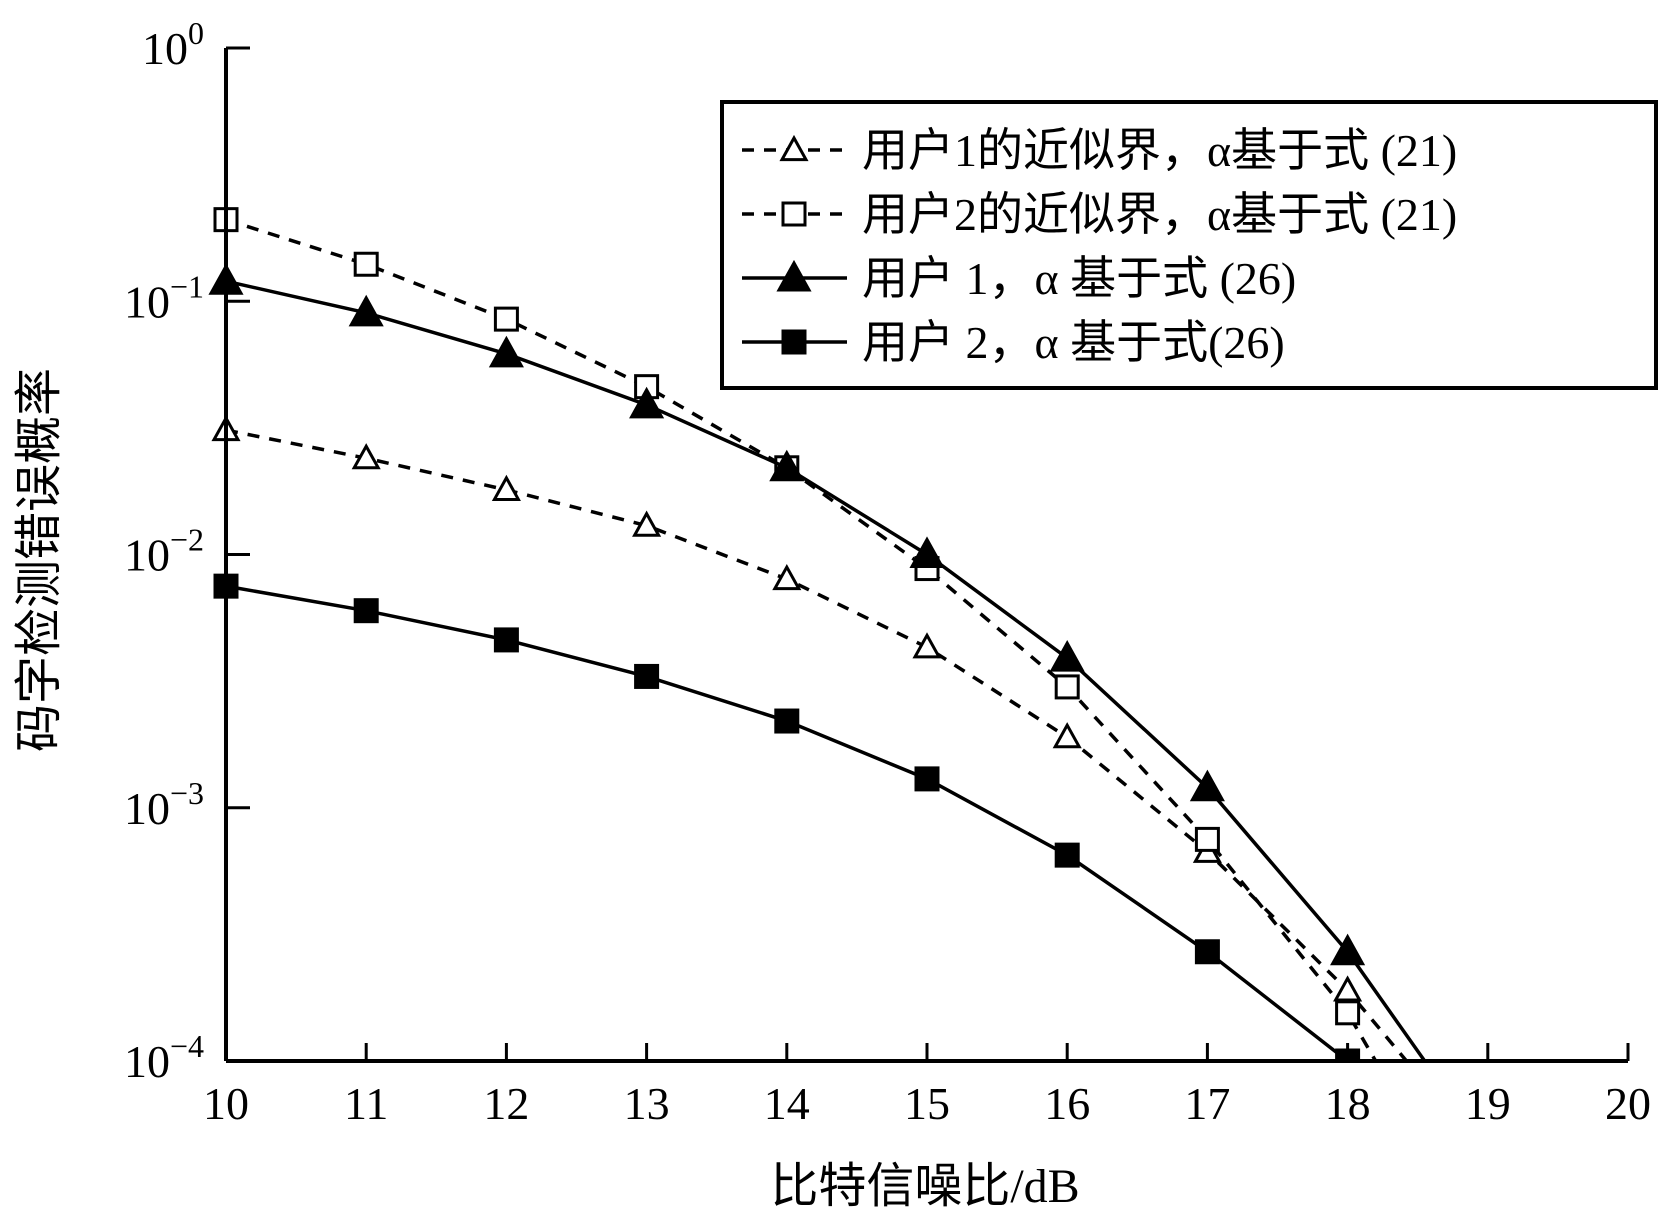 The image size is (1660, 1221). What do you see at coordinates (1348, 1103) in the screenshot?
I see `x-tick-label: 18` at bounding box center [1348, 1103].